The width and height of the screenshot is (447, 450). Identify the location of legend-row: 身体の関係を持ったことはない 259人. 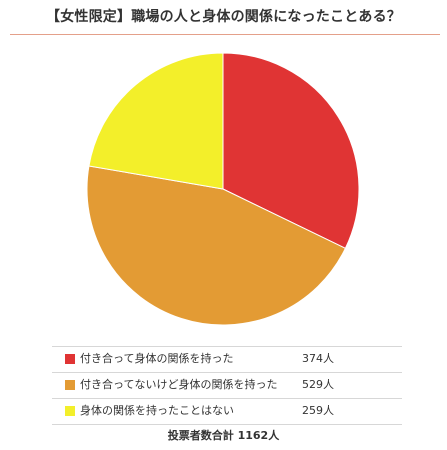
(227, 411).